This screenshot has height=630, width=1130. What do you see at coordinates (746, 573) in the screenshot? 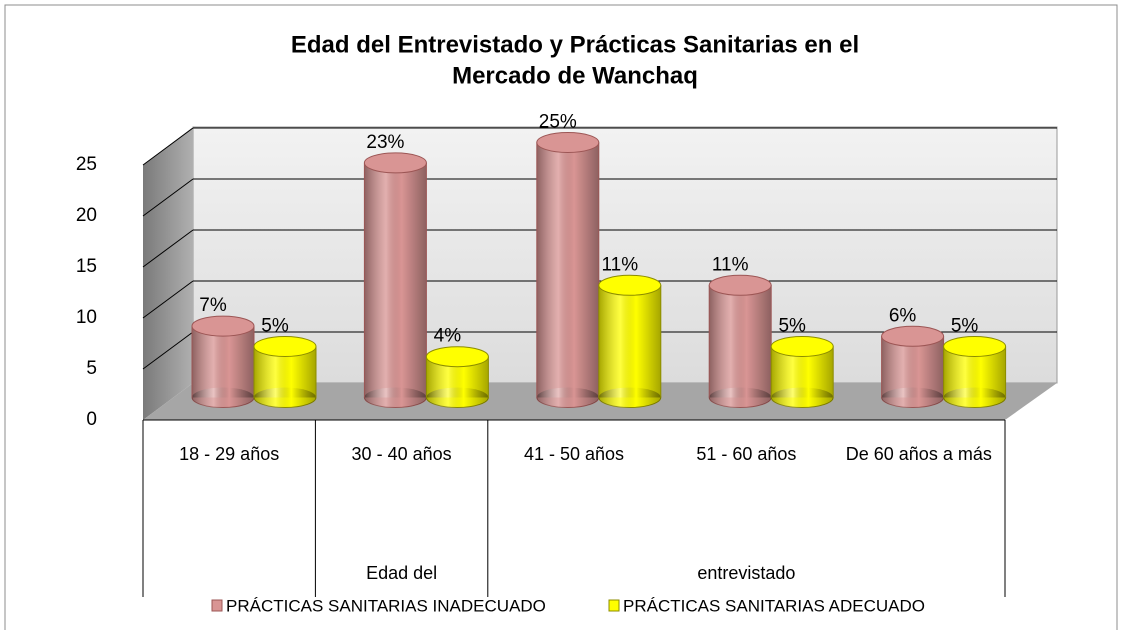
I see `x-group-label: entrevistado` at bounding box center [746, 573].